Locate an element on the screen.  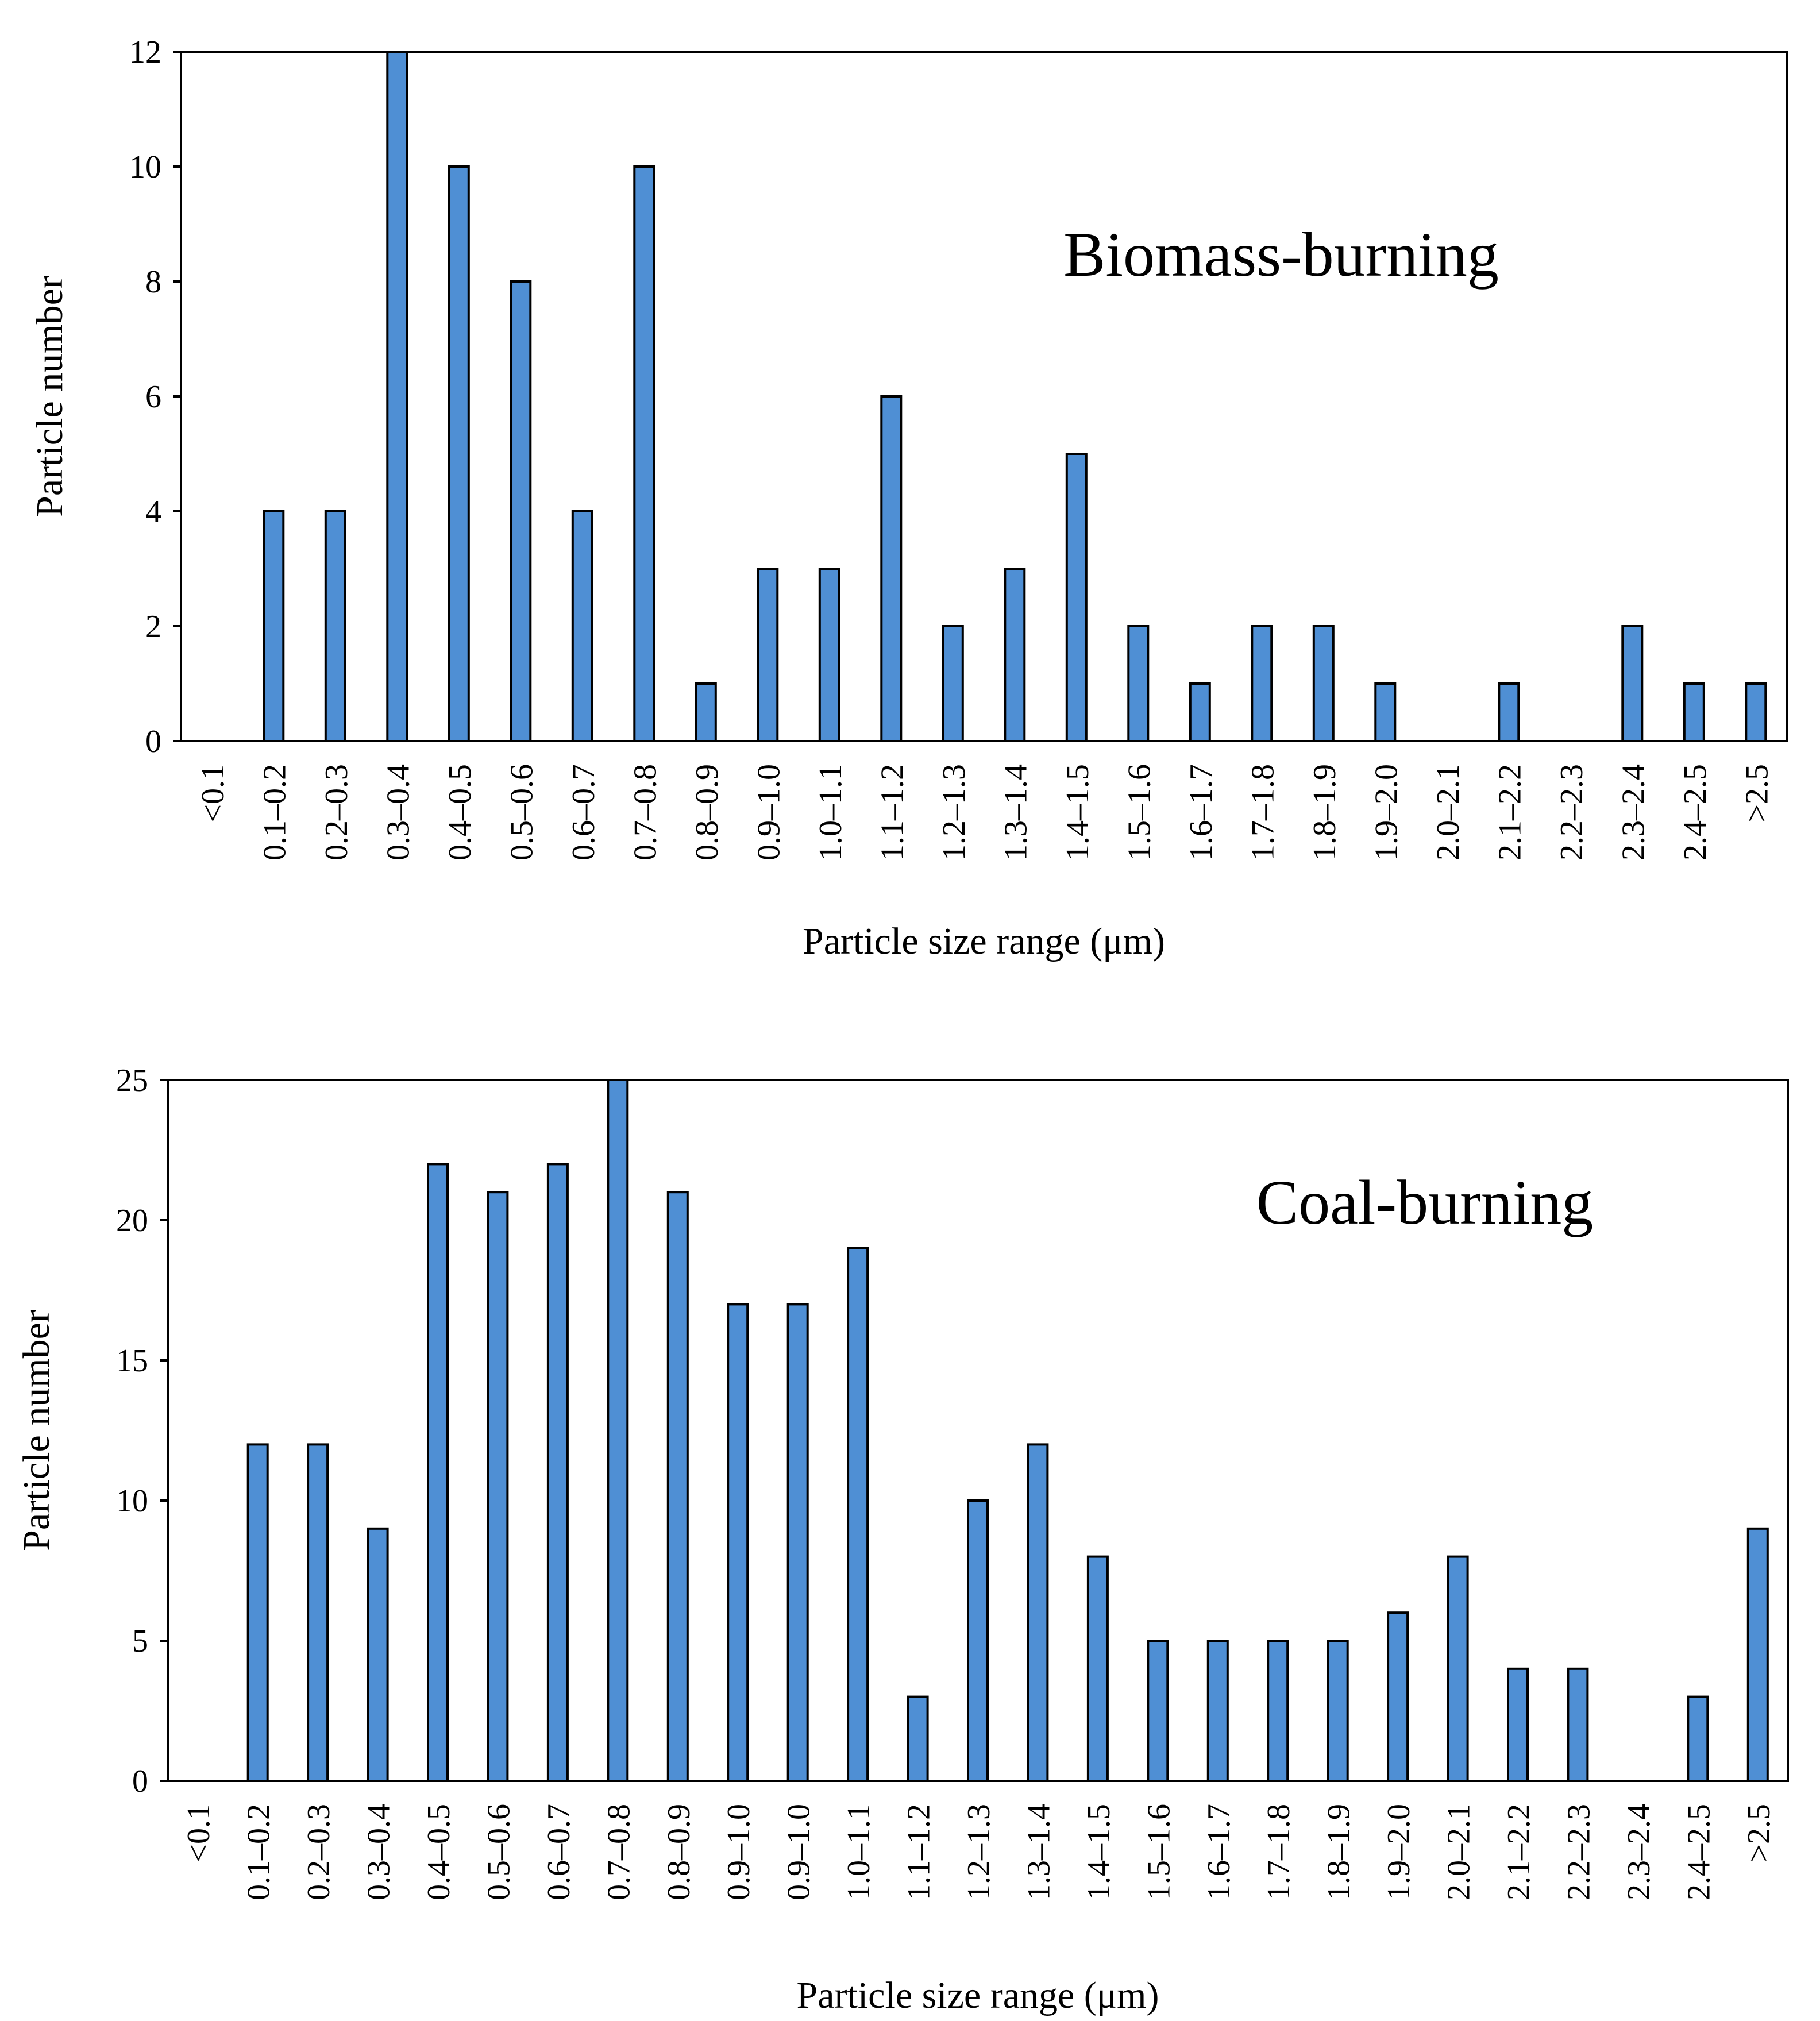
x-tick-label: >2.5 is located at coordinates (1757, 793).